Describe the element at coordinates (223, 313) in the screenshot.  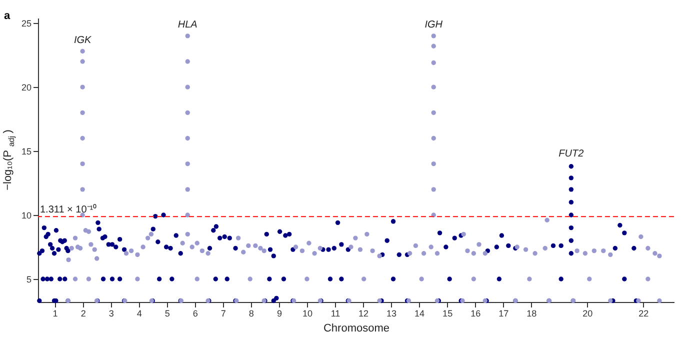
I see `x-tick-label: 7` at that location.